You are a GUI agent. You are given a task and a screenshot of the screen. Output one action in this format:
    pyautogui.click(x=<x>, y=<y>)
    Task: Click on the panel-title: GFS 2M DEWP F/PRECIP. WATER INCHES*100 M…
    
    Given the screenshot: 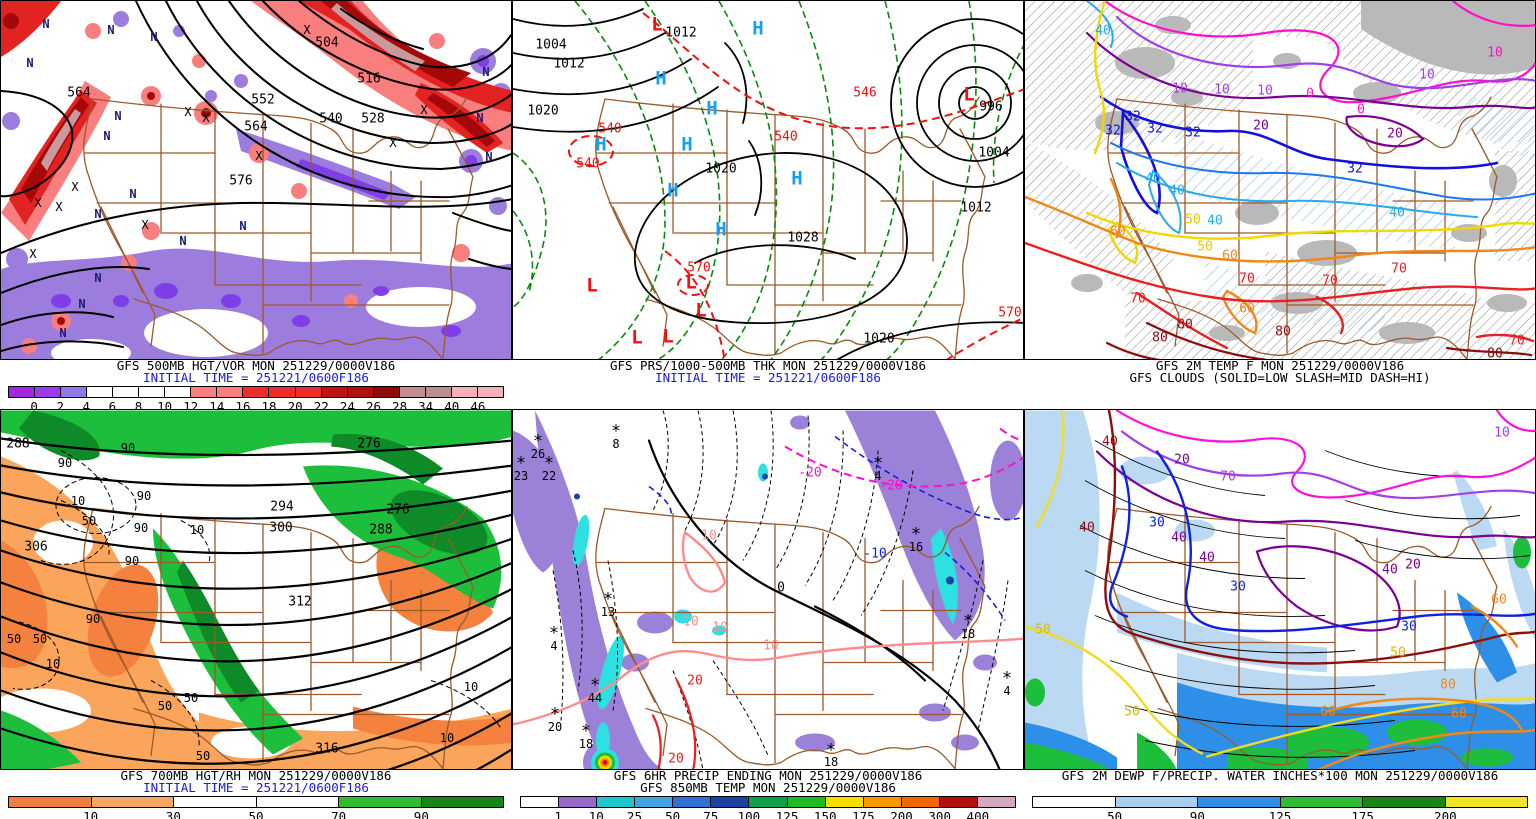 What is the action you would take?
    pyautogui.click(x=1280, y=775)
    